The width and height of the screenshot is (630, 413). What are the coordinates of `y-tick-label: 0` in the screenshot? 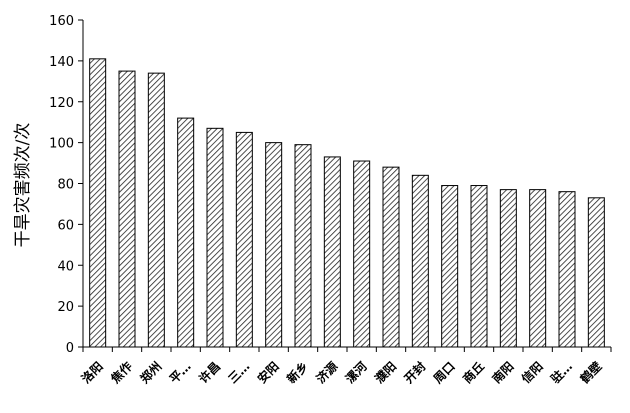 It's located at (70, 348).